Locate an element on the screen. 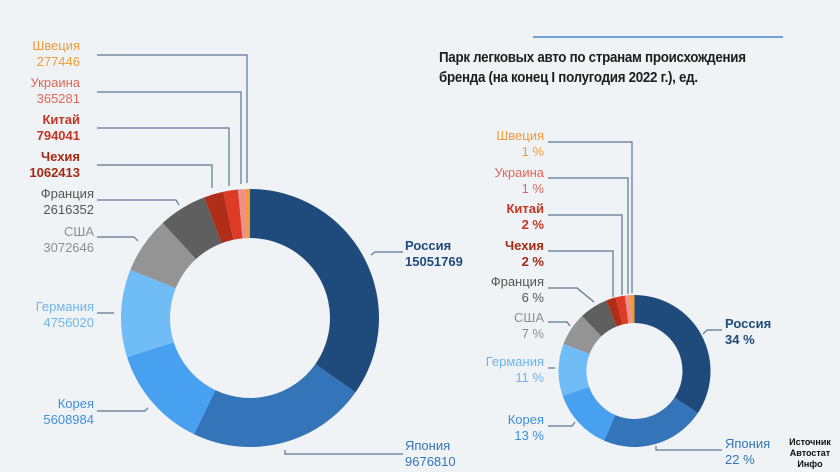 Image resolution: width=840 pixels, height=472 pixels. large-label-usa: США 3072646 is located at coordinates (57, 240).